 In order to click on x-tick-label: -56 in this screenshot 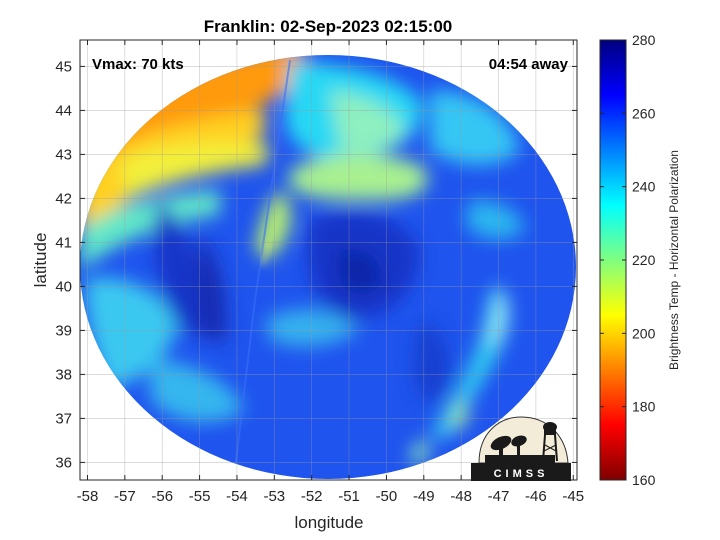, I will do `click(162, 496)`.